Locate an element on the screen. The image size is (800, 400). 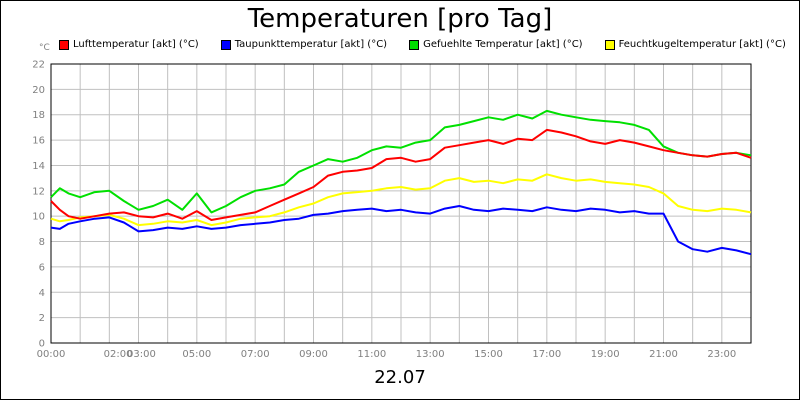
y-tick-label: 18 is located at coordinates (38, 115).